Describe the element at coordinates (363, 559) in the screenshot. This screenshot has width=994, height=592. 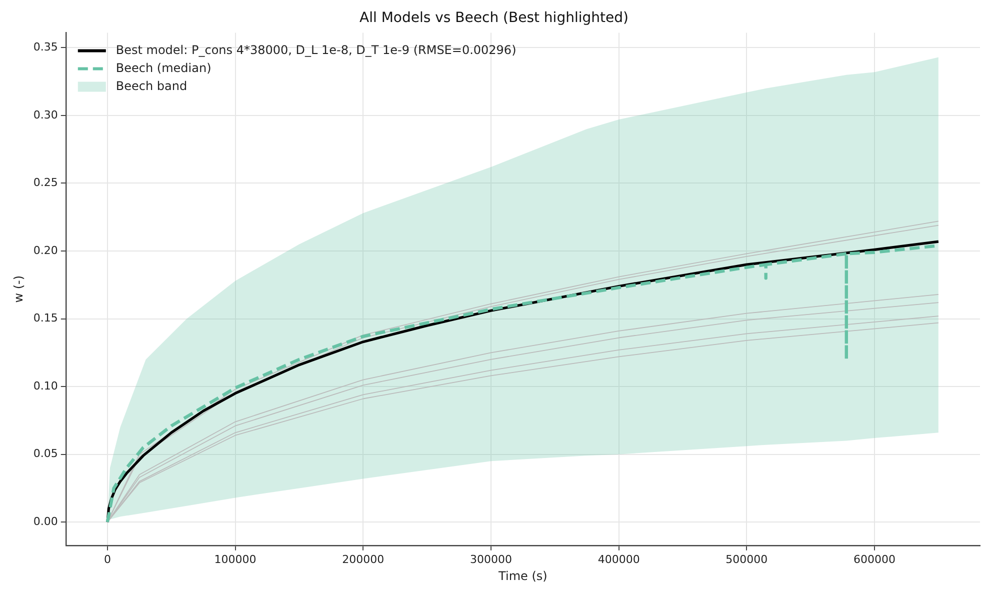
I see `x-tick-label: 200000` at that location.